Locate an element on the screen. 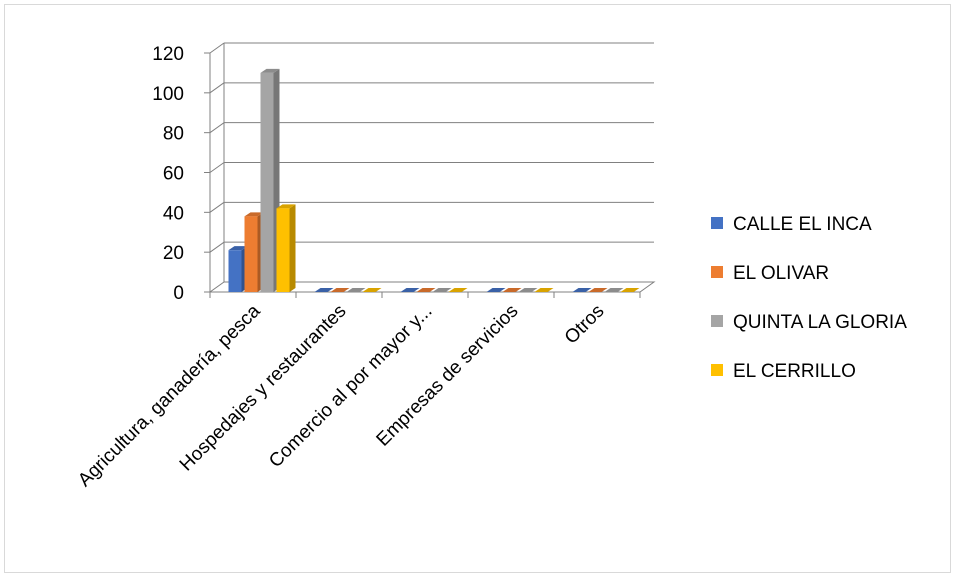 The image size is (957, 579). y-tick-label: 0 is located at coordinates (178, 293).